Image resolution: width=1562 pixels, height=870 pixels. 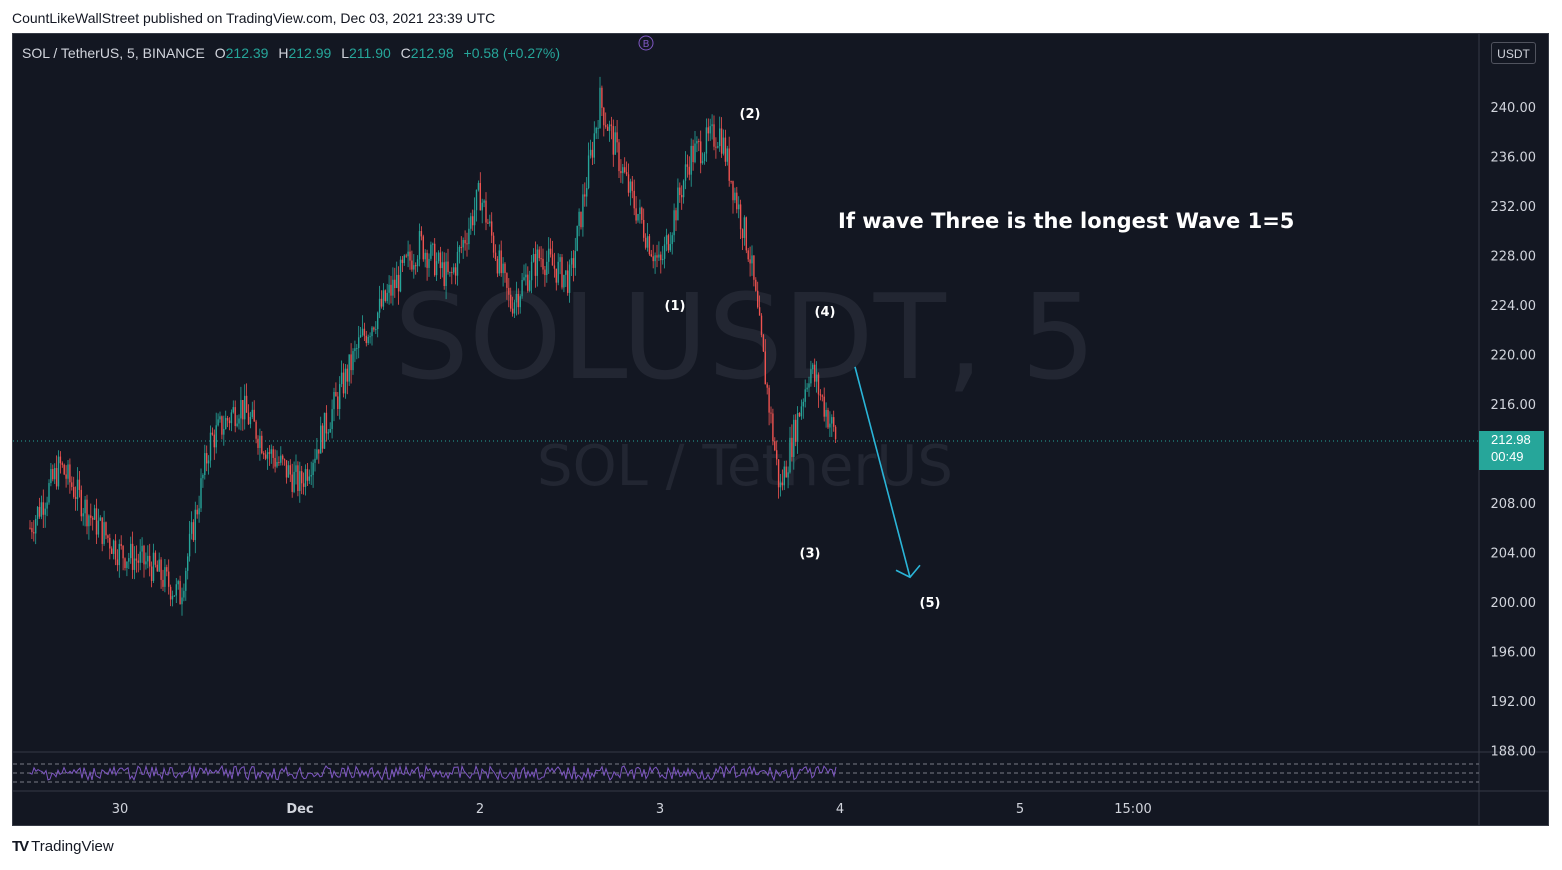 I want to click on rsi-indicator, so click(x=746, y=773).